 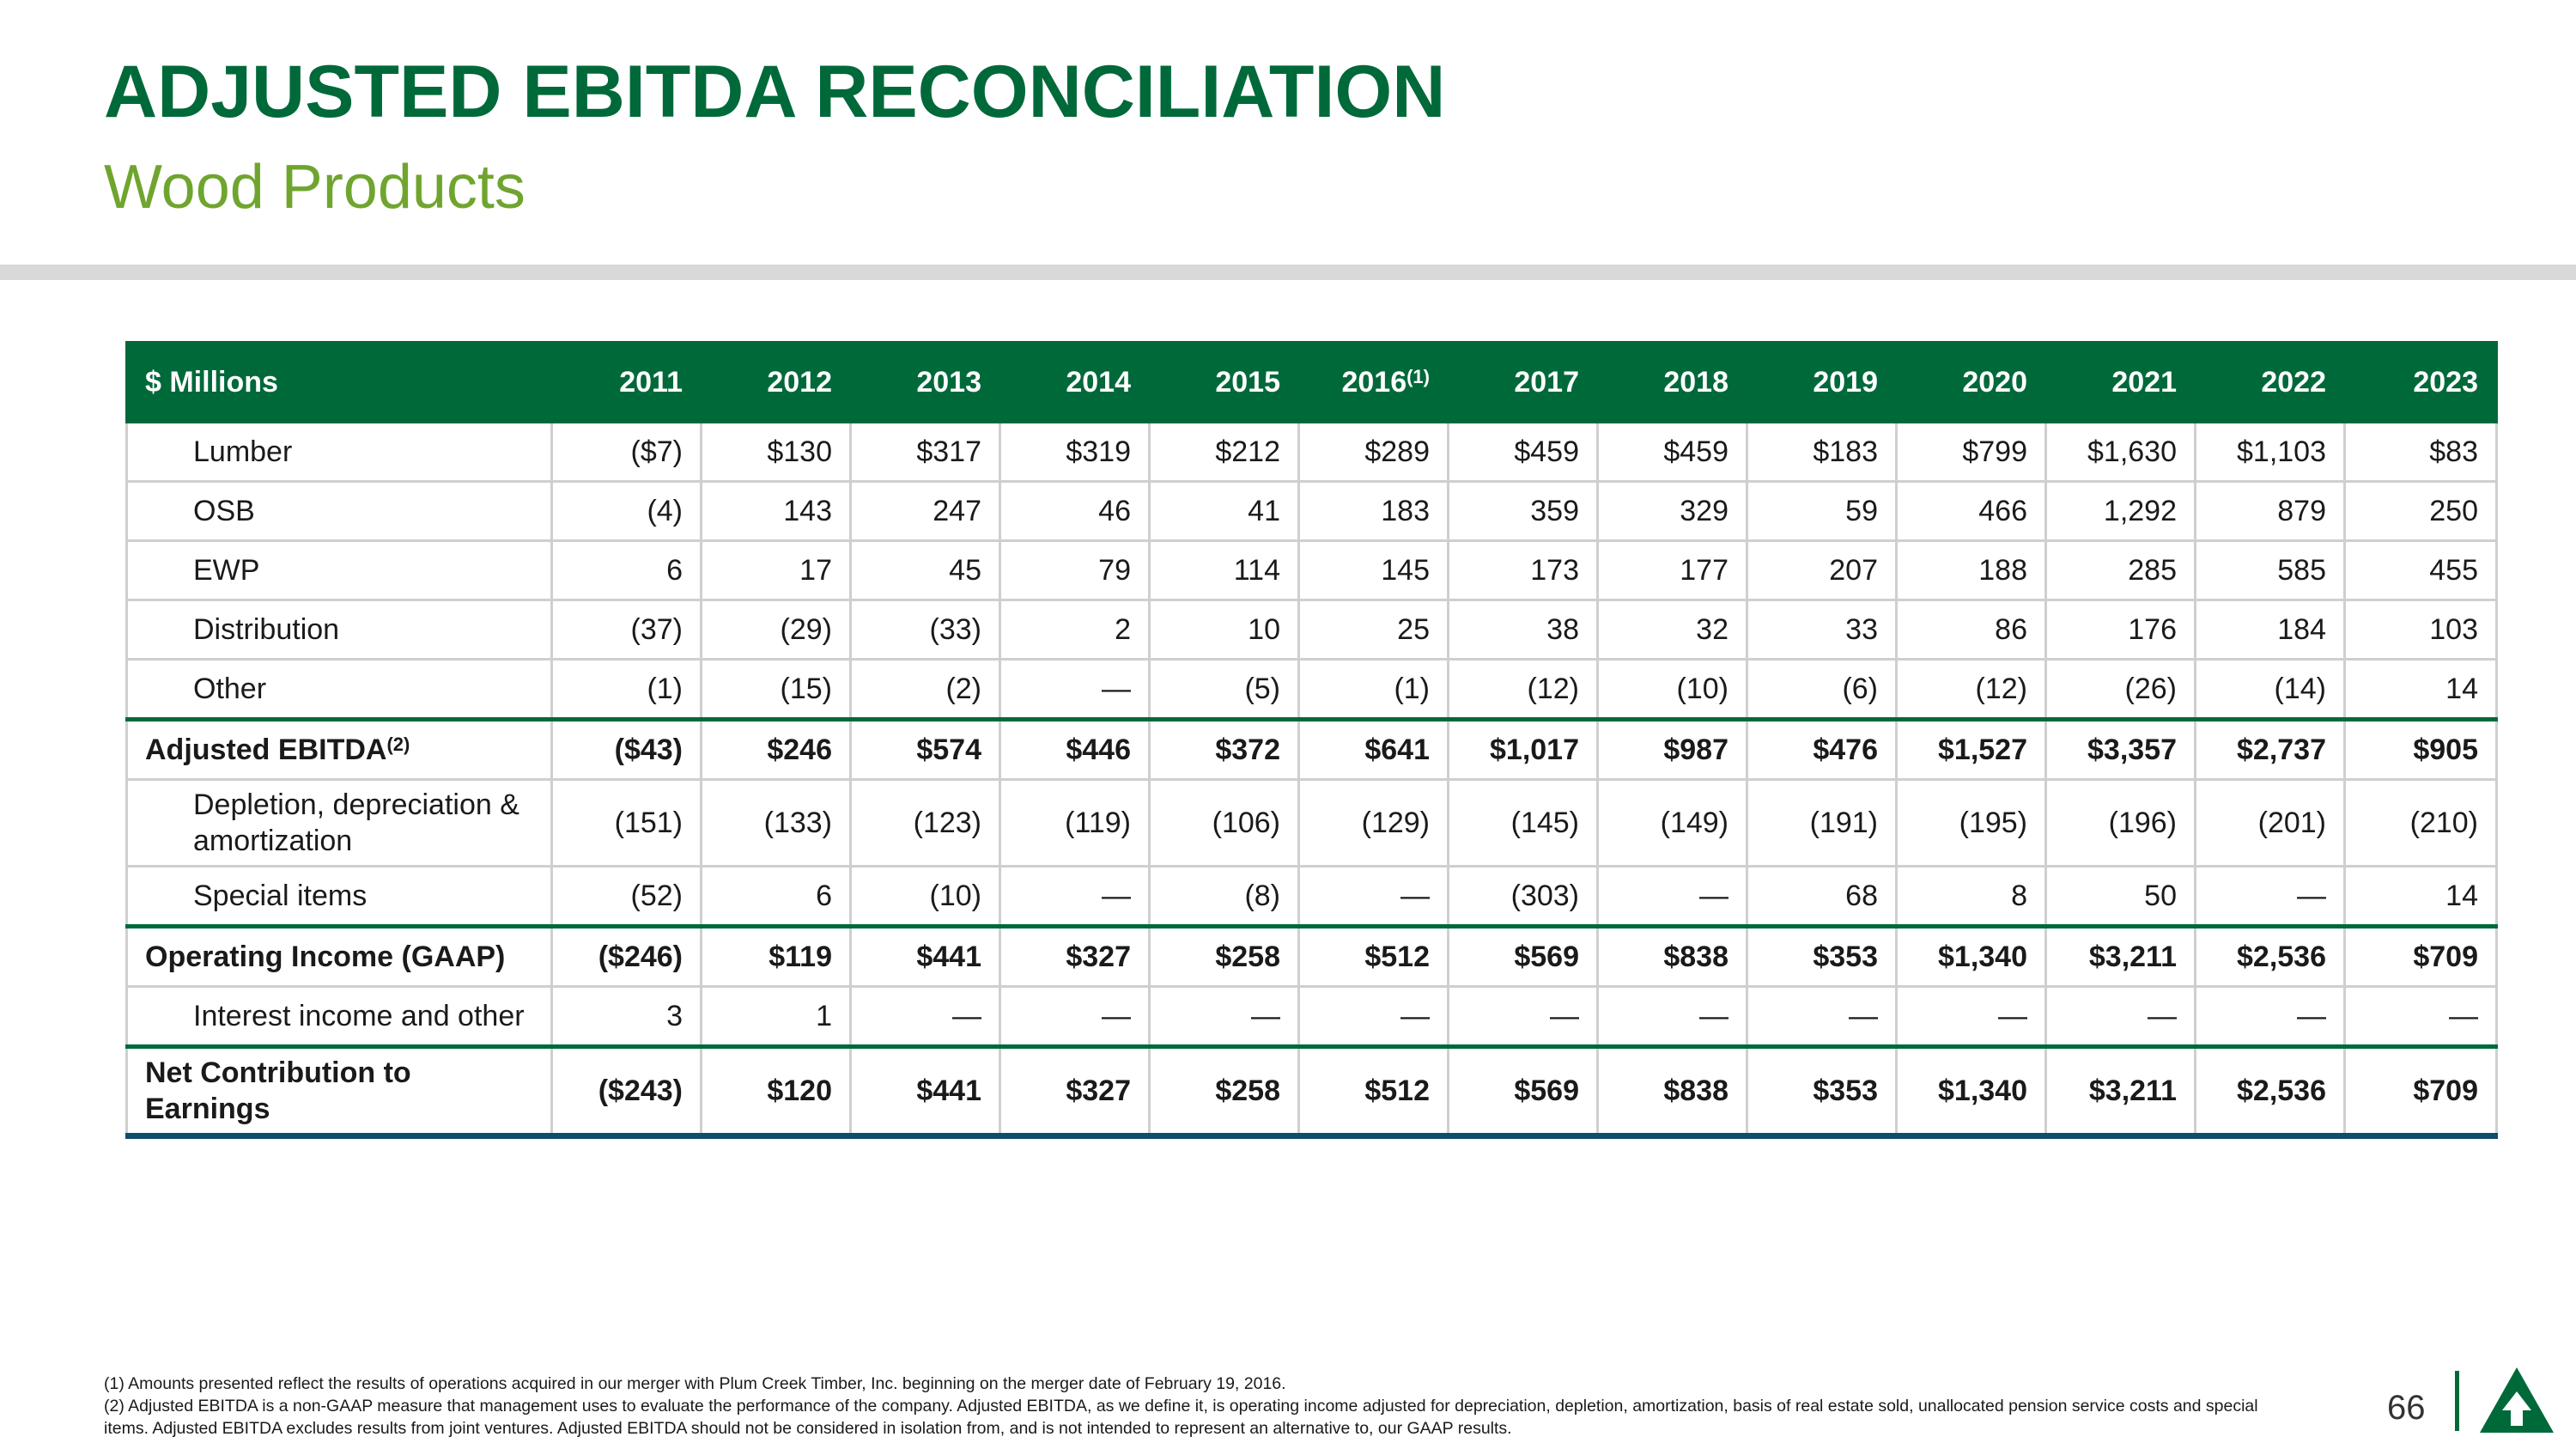 I want to click on table-cell: $119, so click(x=776, y=956).